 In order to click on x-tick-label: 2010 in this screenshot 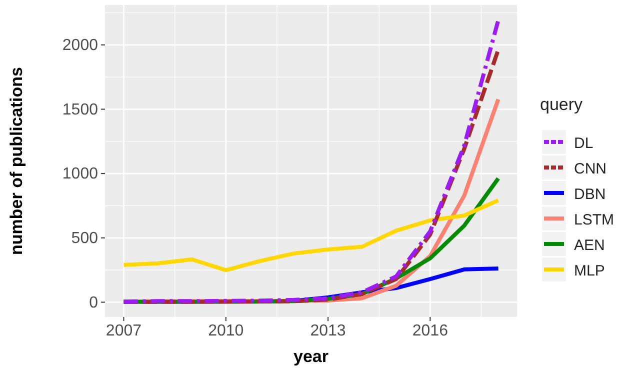, I will do `click(226, 331)`.